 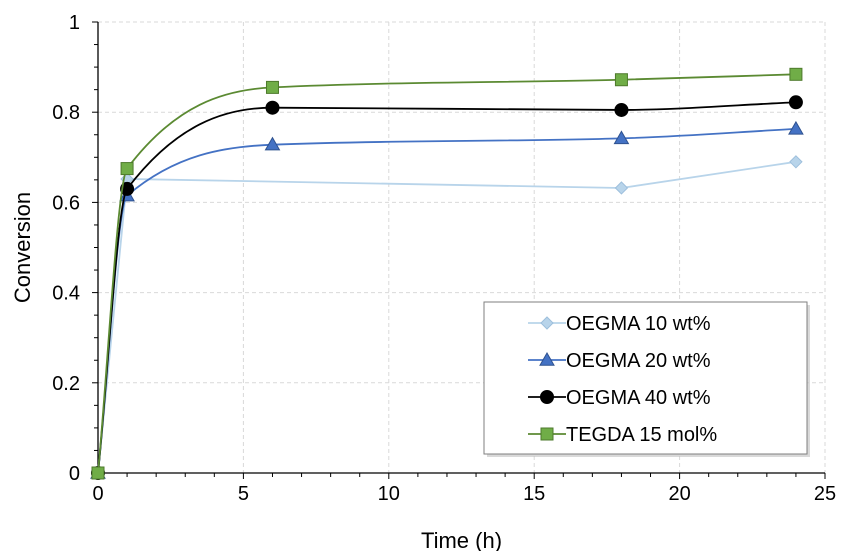 I want to click on legend-item: OEGMA 40 wt%, so click(x=619, y=398).